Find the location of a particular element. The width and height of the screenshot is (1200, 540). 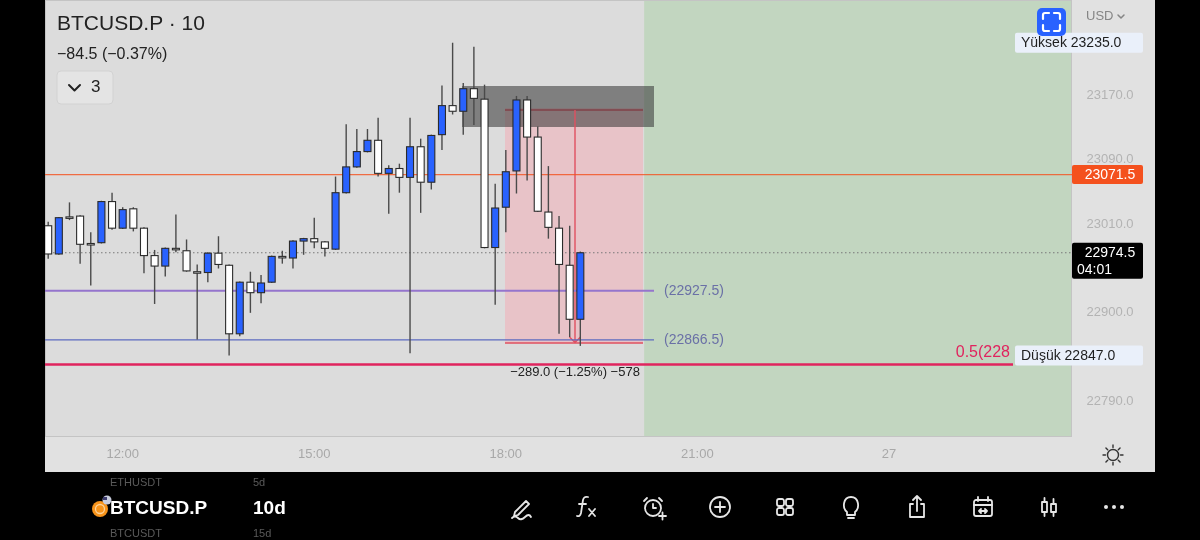

x-tick-label: 12:00 is located at coordinates (122, 454).